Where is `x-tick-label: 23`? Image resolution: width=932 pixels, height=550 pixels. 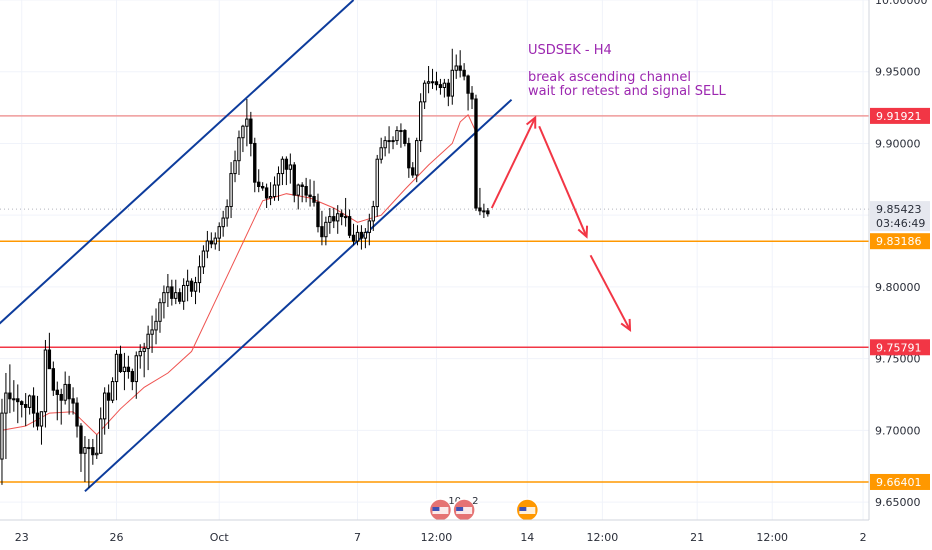
x-tick-label: 23 is located at coordinates (22, 537).